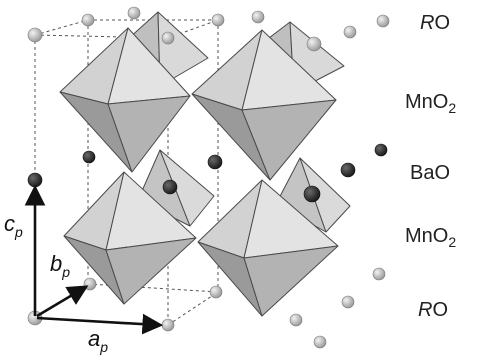 This screenshot has width=486, height=357. Describe the element at coordinates (130, 238) in the screenshot. I see `octahedron-lower-left` at that location.